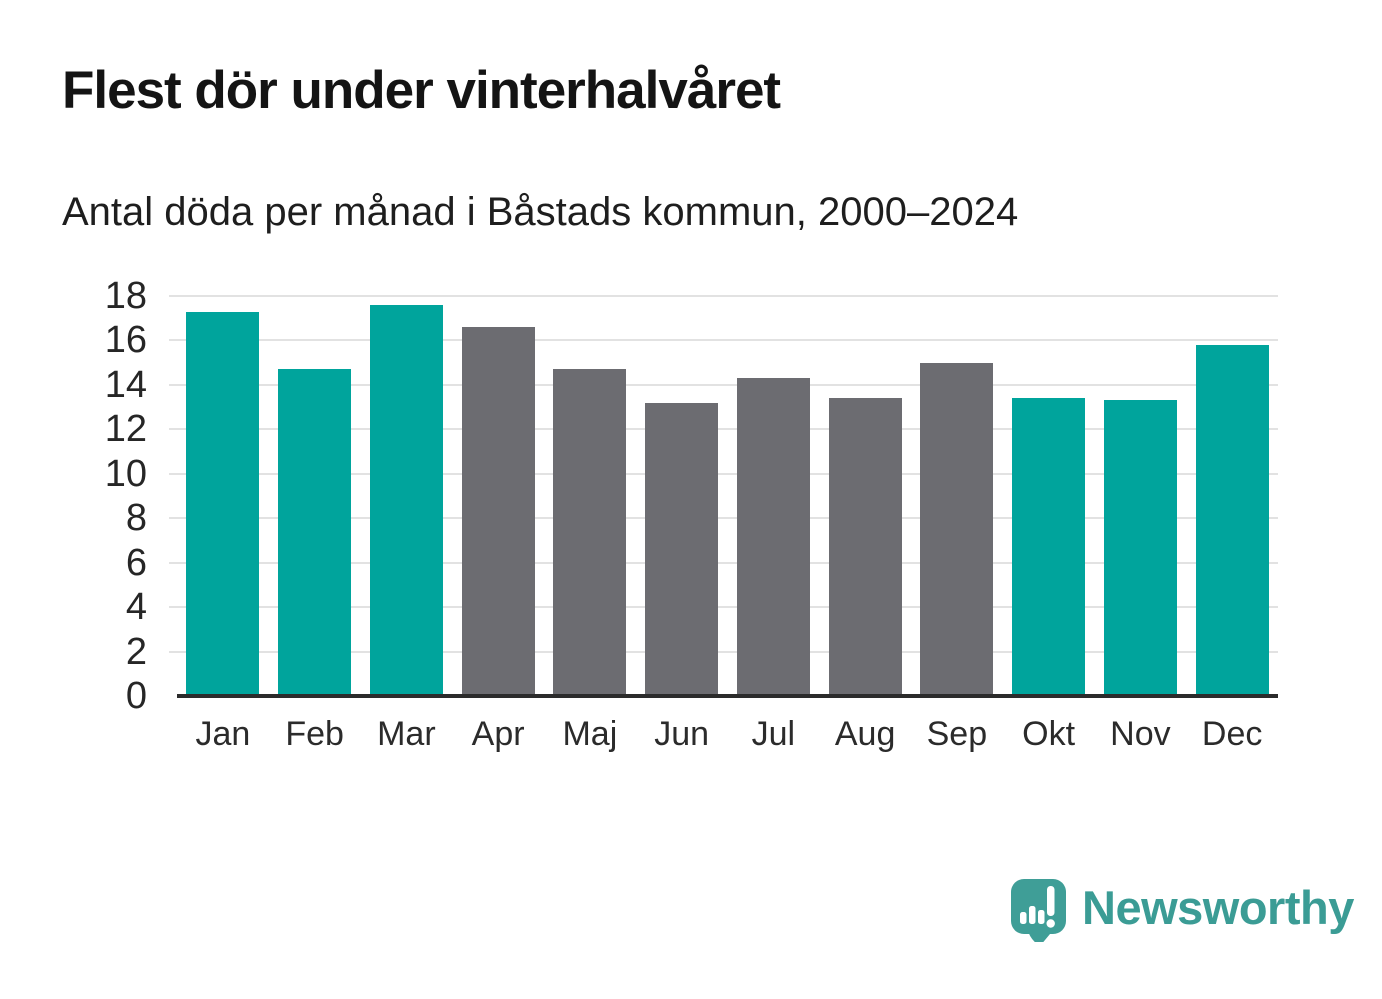 This screenshot has height=999, width=1382. Describe the element at coordinates (682, 549) in the screenshot. I see `bar-jun` at that location.